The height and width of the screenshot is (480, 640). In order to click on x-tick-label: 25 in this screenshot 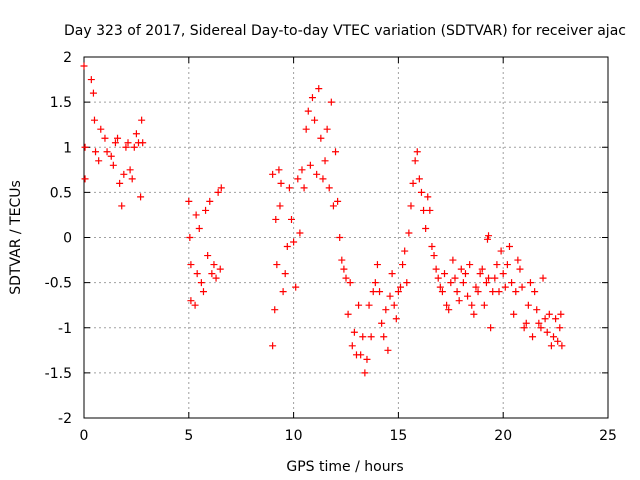, I will do `click(608, 436)`.